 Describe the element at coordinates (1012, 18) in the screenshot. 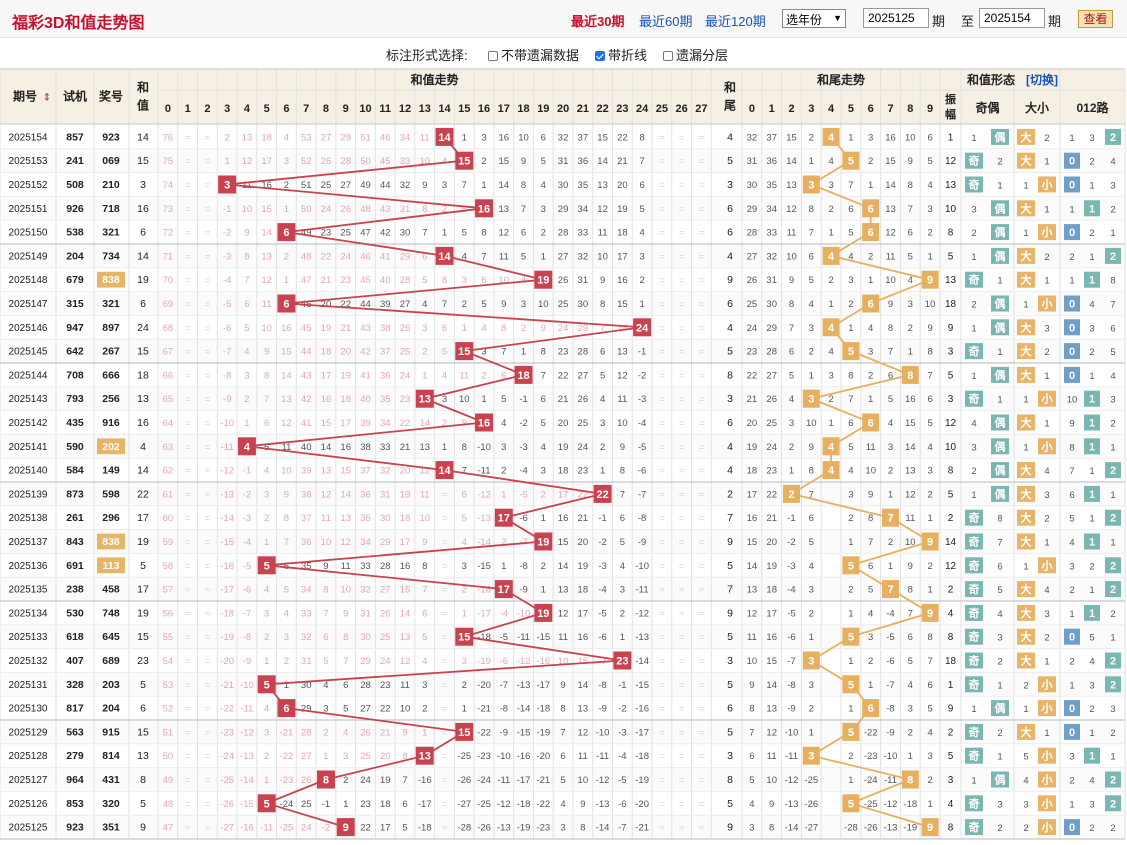

I see `to-issue-input` at that location.